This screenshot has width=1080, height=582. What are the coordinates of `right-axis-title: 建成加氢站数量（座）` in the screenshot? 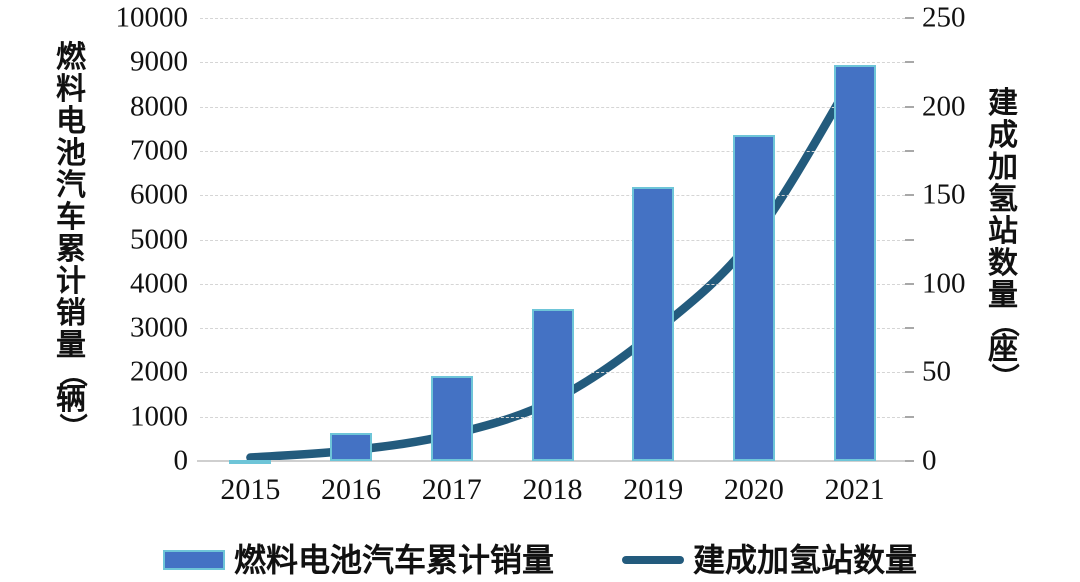 It's located at (1003, 239).